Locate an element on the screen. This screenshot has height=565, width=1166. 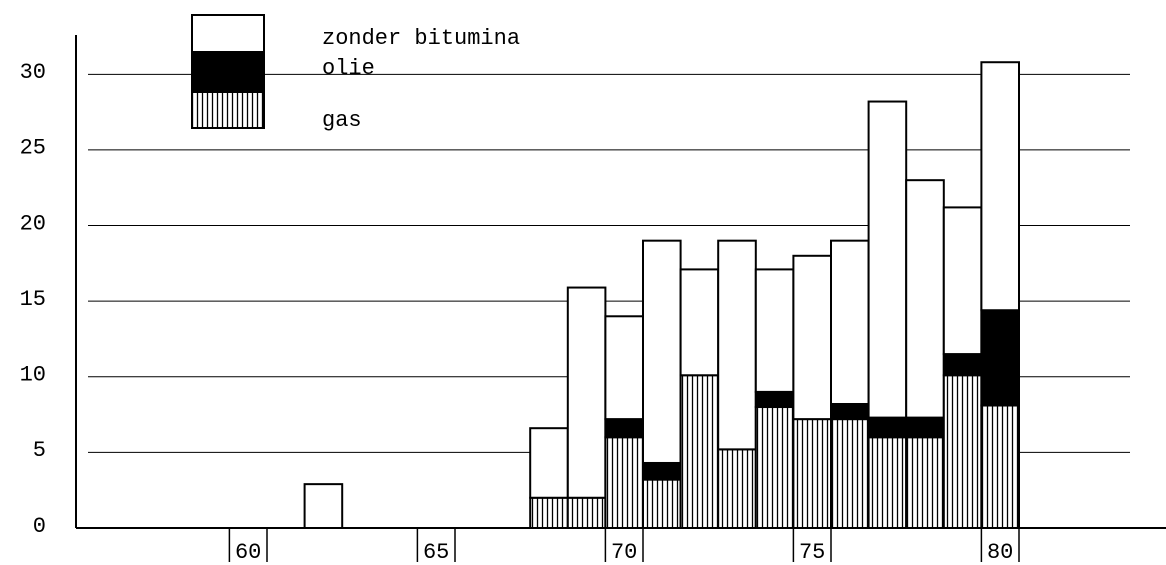
legend-label: olie is located at coordinates (348, 68).